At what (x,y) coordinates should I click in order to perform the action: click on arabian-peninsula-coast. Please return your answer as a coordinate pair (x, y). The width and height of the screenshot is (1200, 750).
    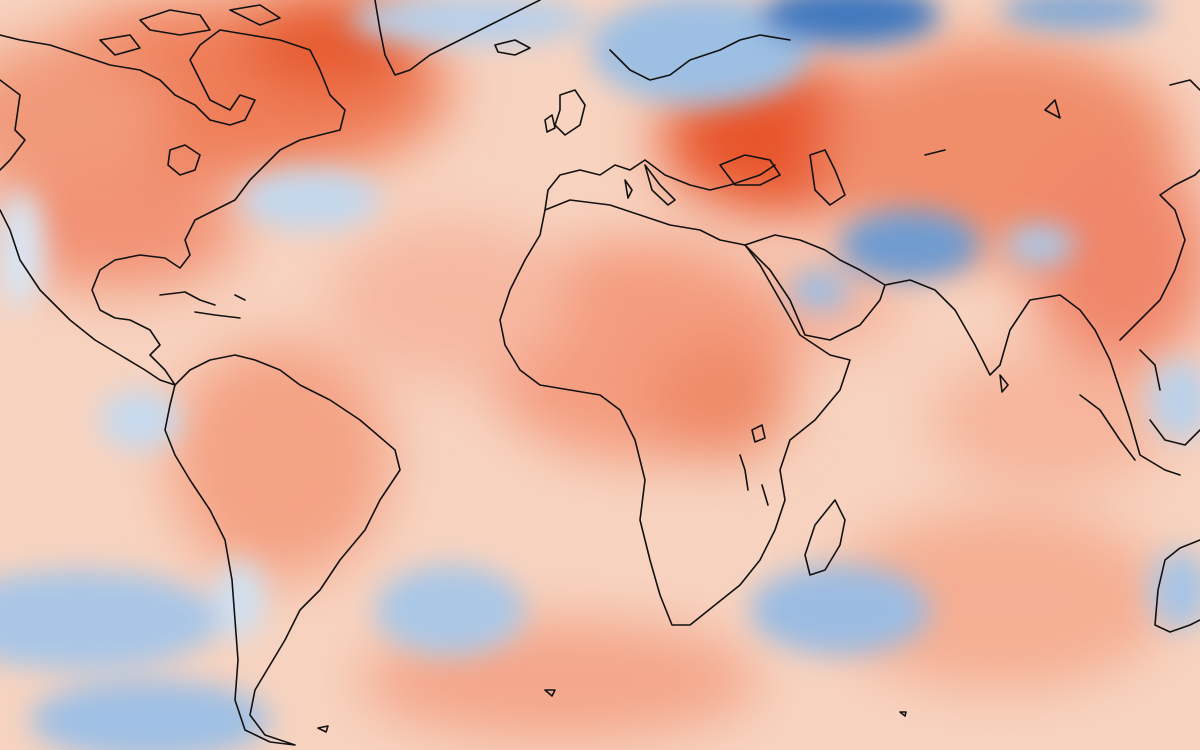
    Looking at the image, I should click on (815, 287).